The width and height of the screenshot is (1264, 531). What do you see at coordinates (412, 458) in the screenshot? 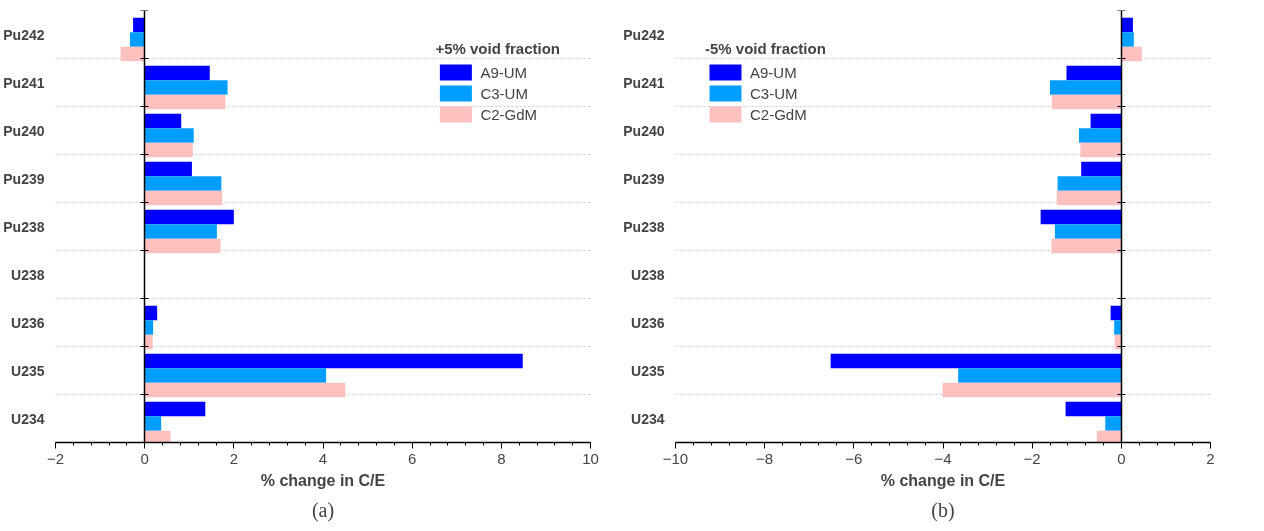
I see `x-tick-label: 6` at bounding box center [412, 458].